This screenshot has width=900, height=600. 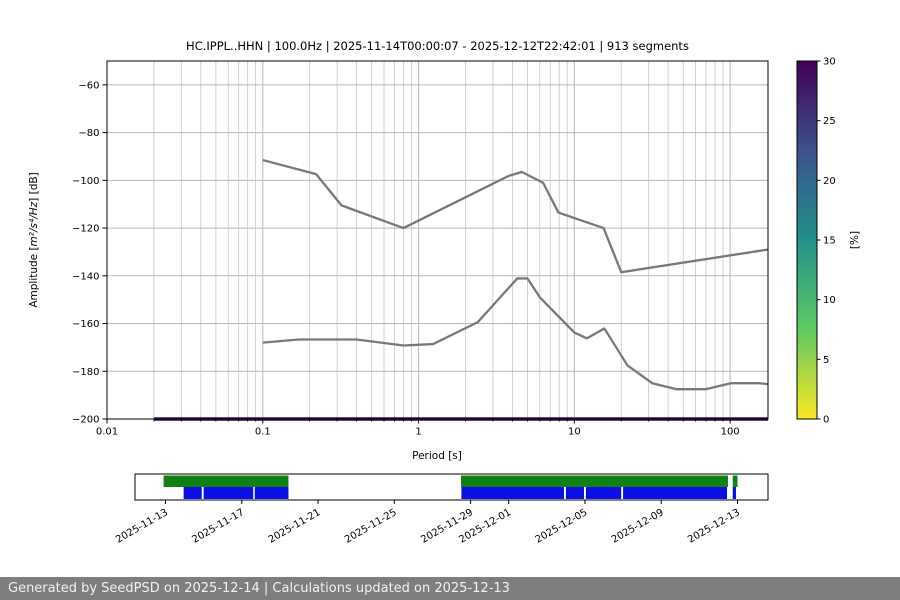 I want to click on y-axis-label-prefix: Amplitude [, so click(x=34, y=276).